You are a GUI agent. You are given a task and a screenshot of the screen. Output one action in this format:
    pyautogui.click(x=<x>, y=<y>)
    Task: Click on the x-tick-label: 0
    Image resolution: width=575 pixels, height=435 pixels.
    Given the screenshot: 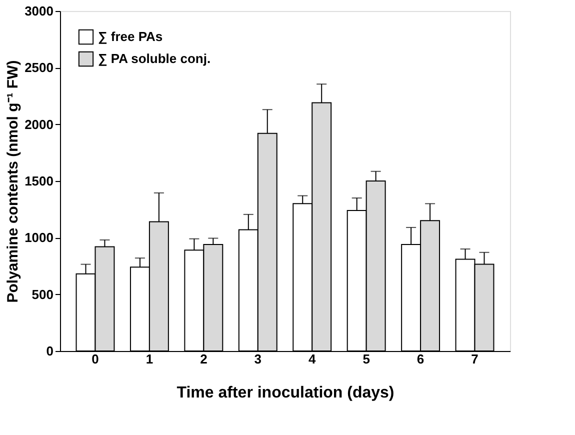 What is the action you would take?
    pyautogui.click(x=95, y=359)
    